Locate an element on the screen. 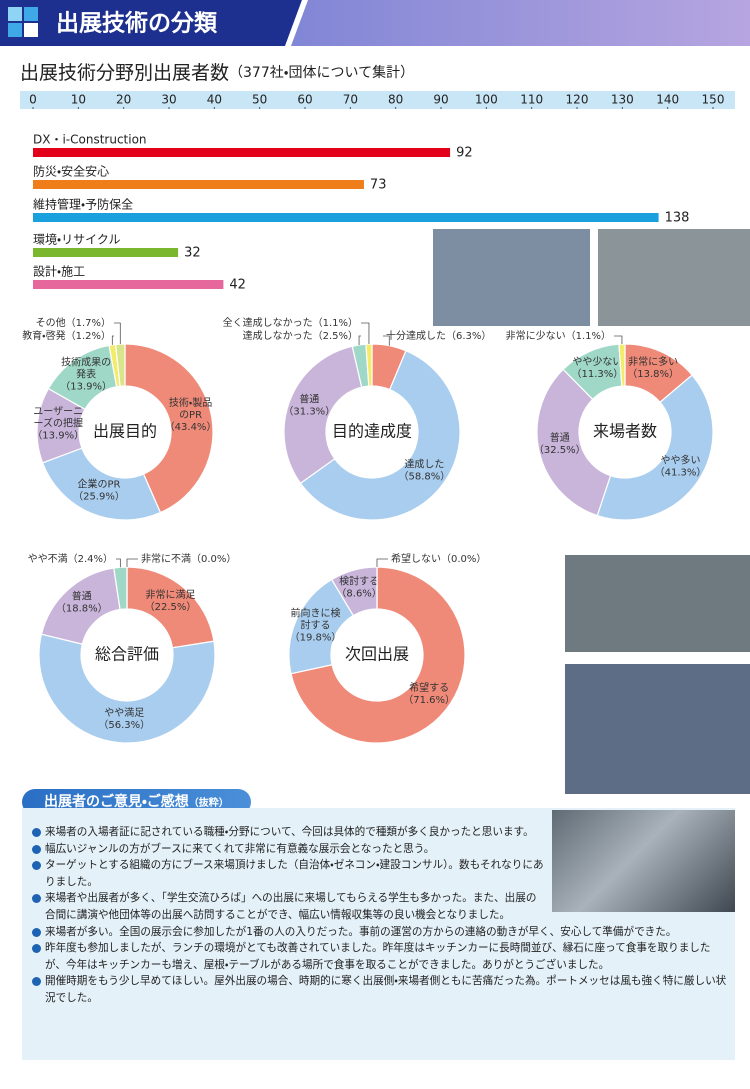  x-tick-label: 90 is located at coordinates (440, 100).